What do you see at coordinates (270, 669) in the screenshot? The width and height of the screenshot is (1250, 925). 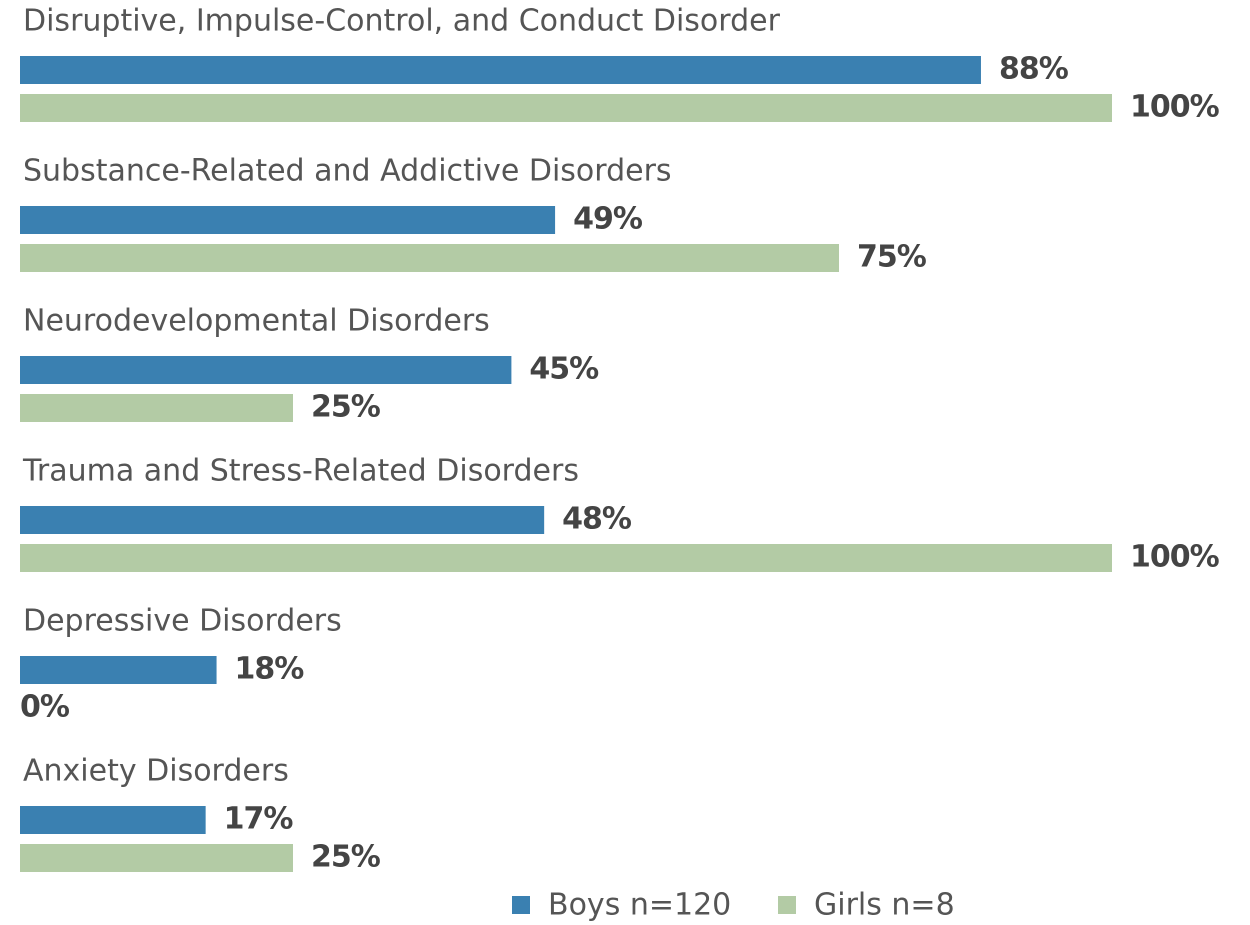 I see `value-label: 18%` at bounding box center [270, 669].